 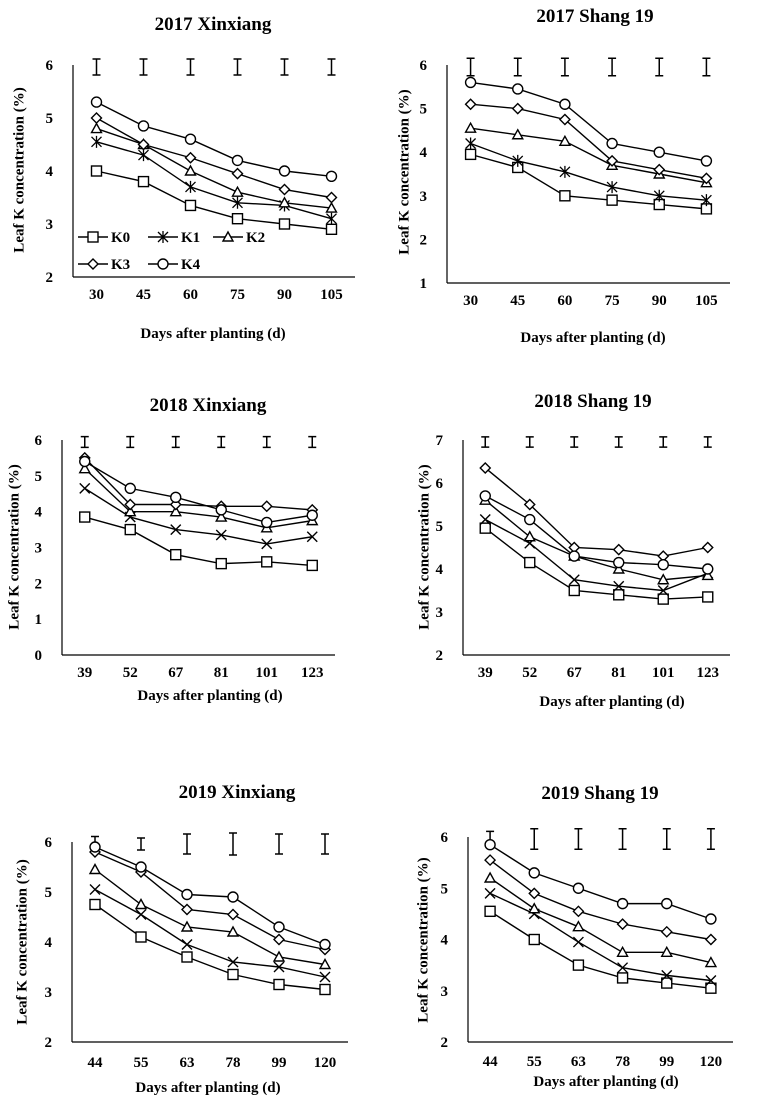 I want to click on legend-marker-k4, so click(x=163, y=264).